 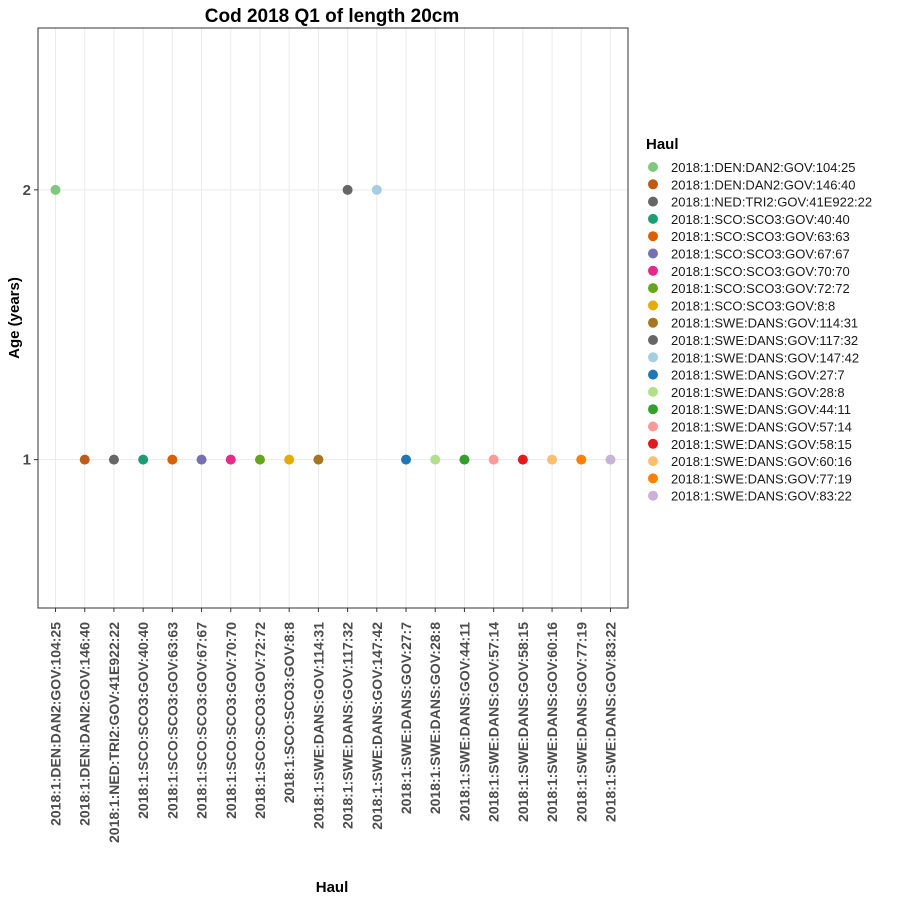 What do you see at coordinates (27, 190) in the screenshot?
I see `y-tick-label: 2` at bounding box center [27, 190].